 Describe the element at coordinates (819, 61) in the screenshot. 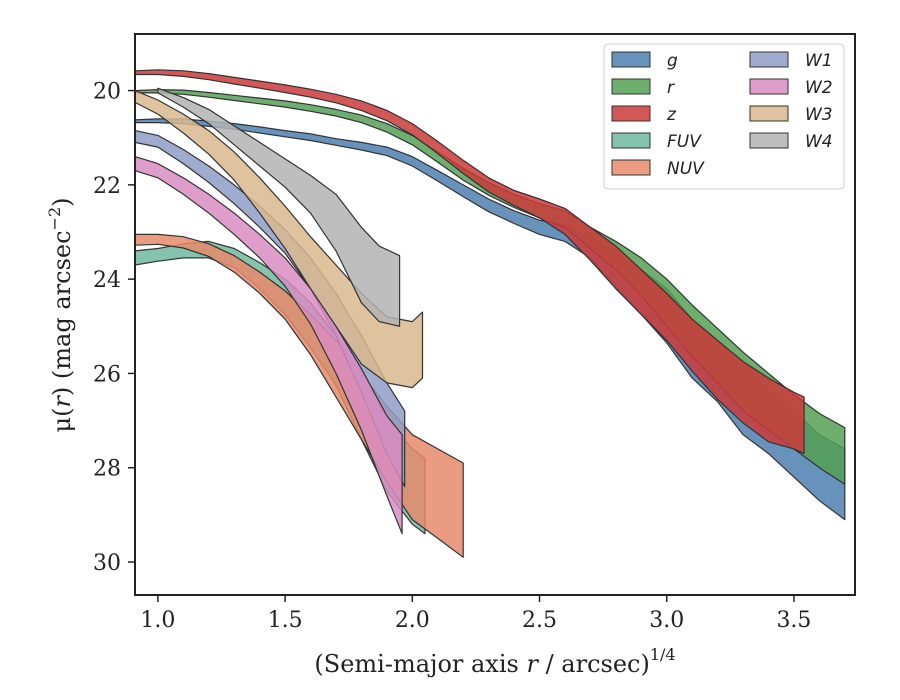

I see `legend-label-w1: W1` at that location.